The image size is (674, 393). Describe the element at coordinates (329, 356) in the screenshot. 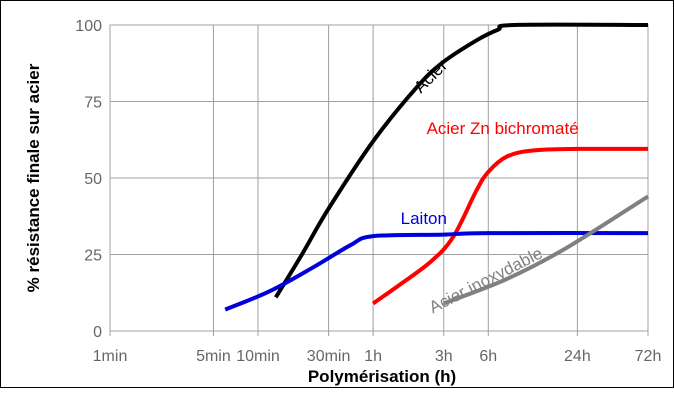

I see `x-tick-label: 30min` at that location.